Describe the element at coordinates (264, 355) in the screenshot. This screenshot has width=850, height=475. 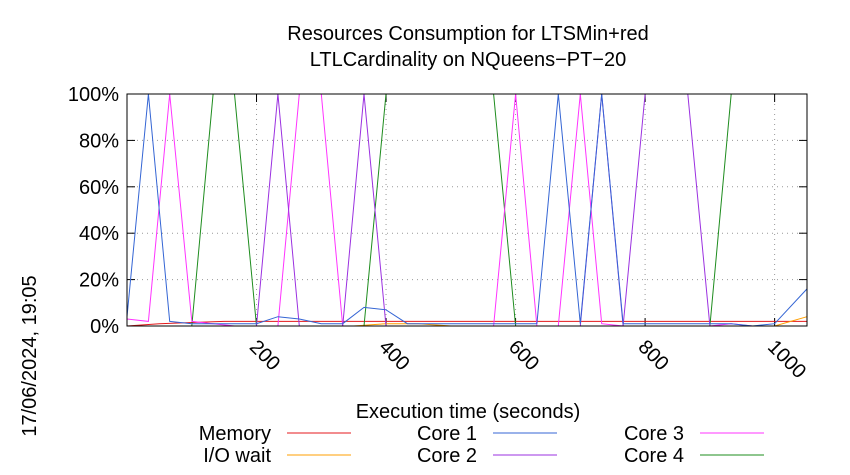
I see `x-tick-label: 200` at that location.